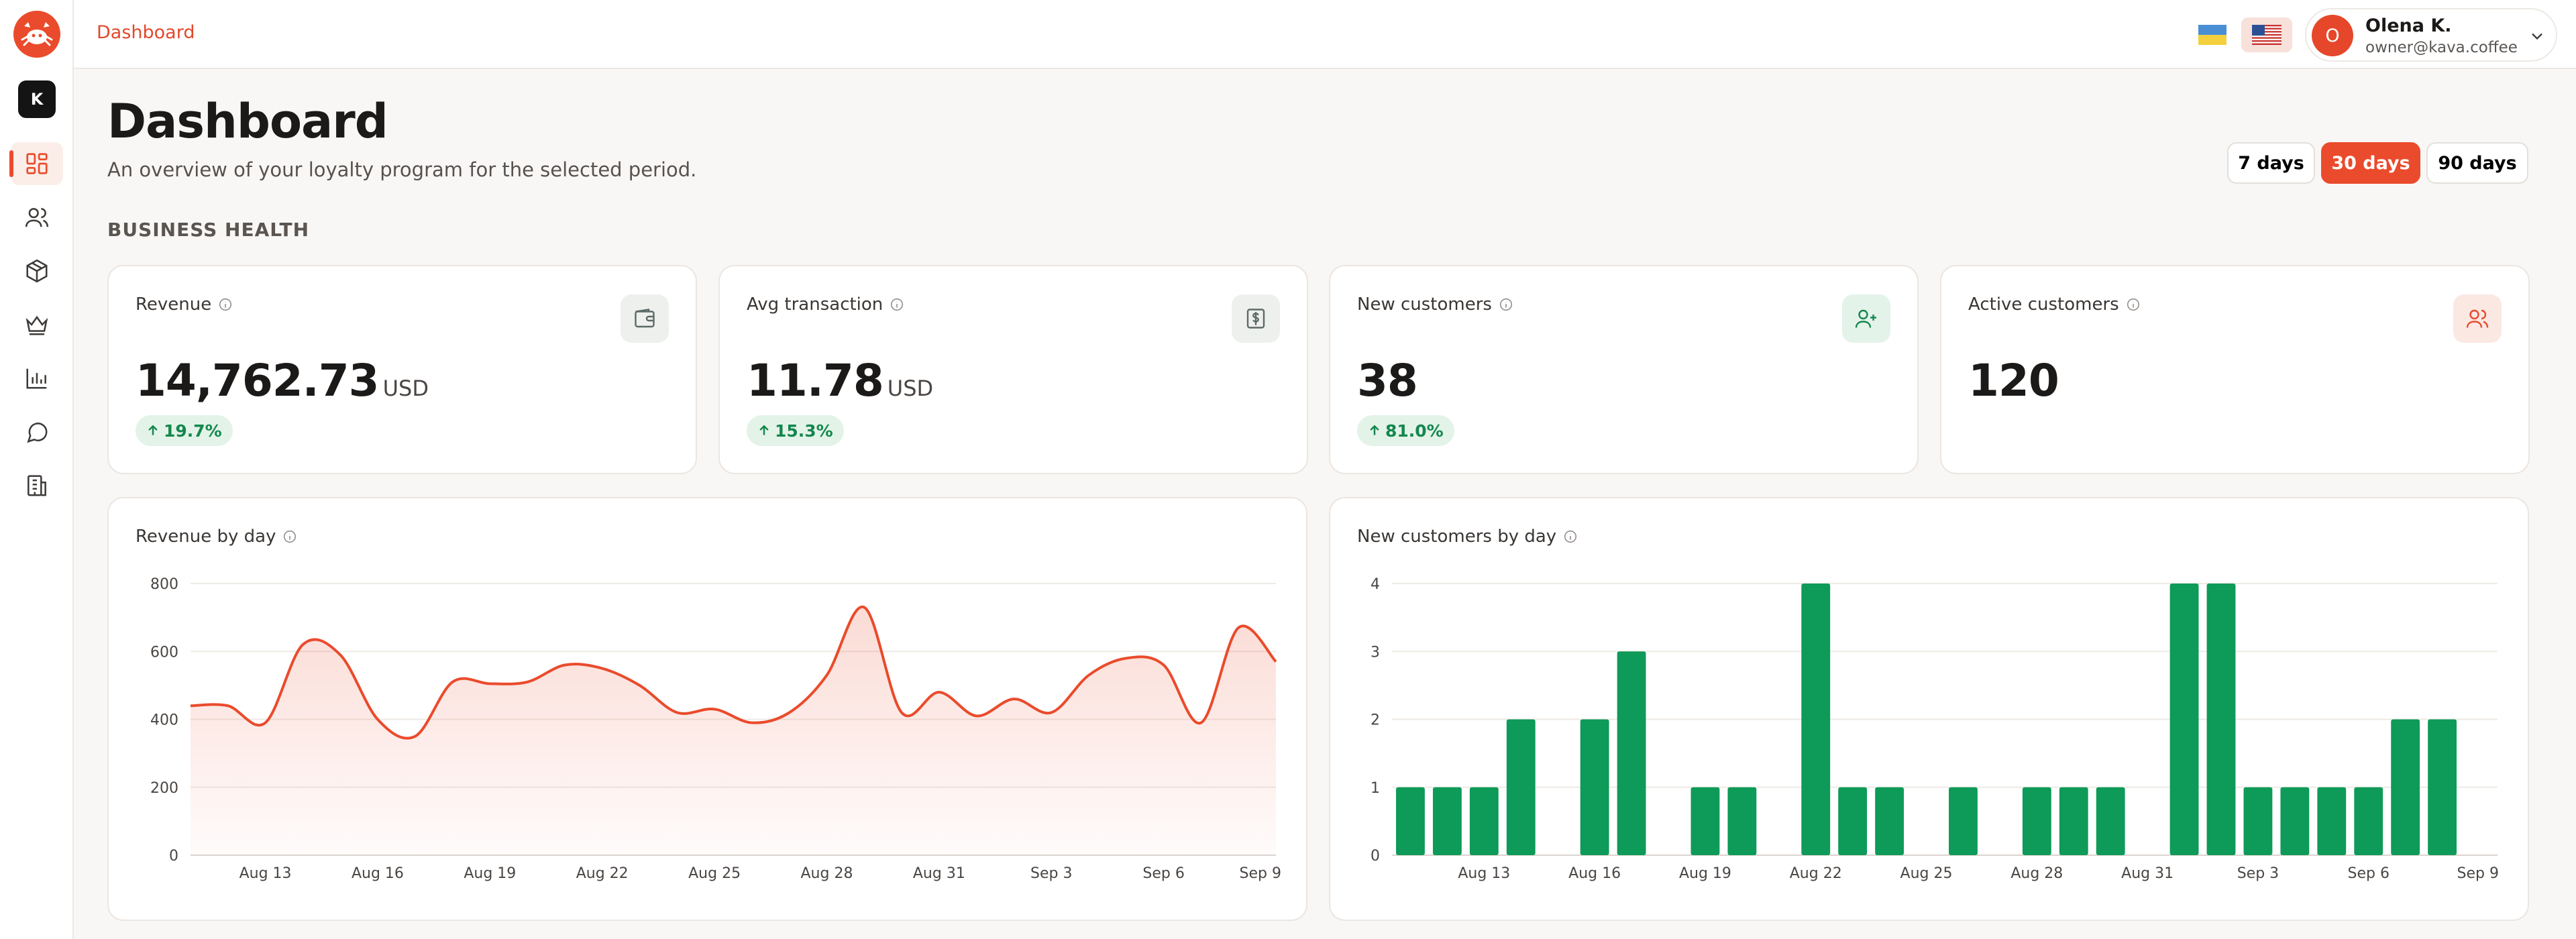  I want to click on sidebar-item-messages, so click(37, 431).